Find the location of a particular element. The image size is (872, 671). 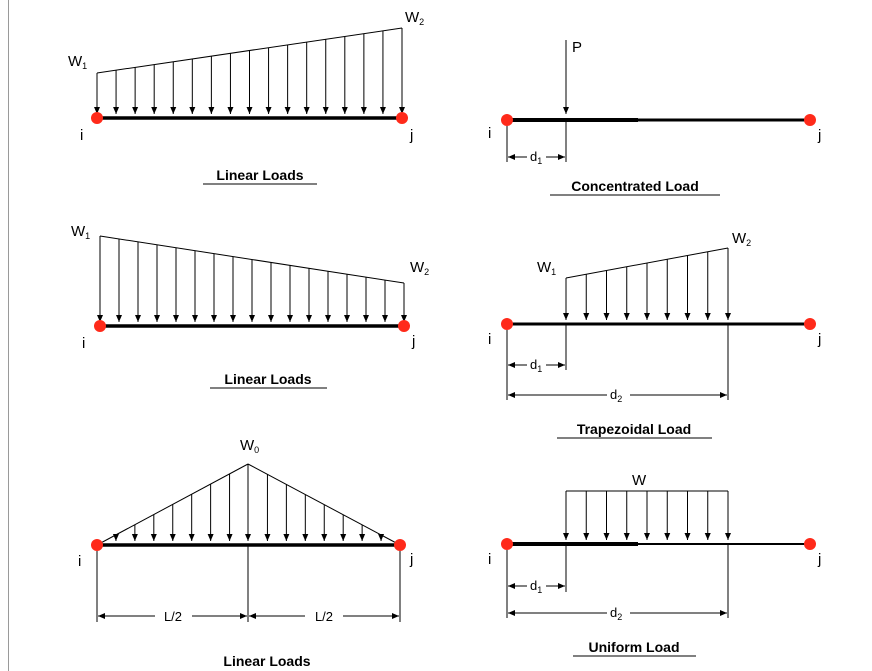

load-envelope-right is located at coordinates (324, 504).